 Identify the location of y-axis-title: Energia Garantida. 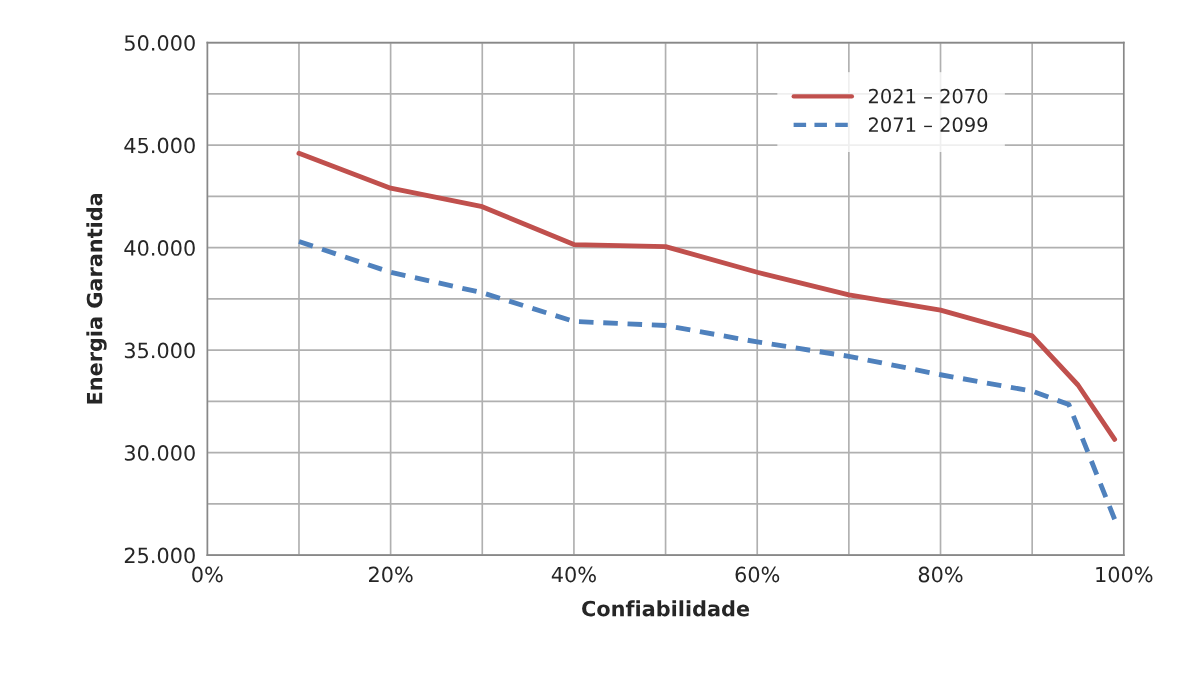
(96, 298).